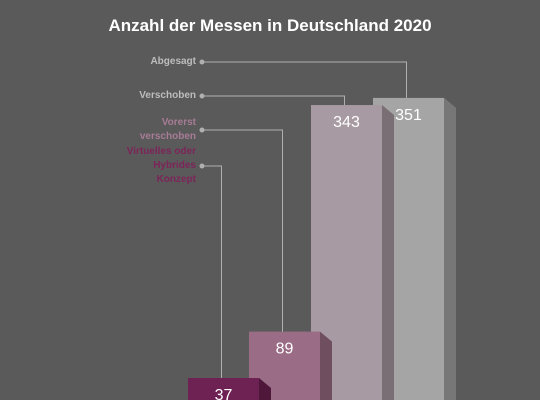 The image size is (540, 400). Describe the element at coordinates (167, 129) in the screenshot. I see `category-label: Vorerst verschoben` at that location.